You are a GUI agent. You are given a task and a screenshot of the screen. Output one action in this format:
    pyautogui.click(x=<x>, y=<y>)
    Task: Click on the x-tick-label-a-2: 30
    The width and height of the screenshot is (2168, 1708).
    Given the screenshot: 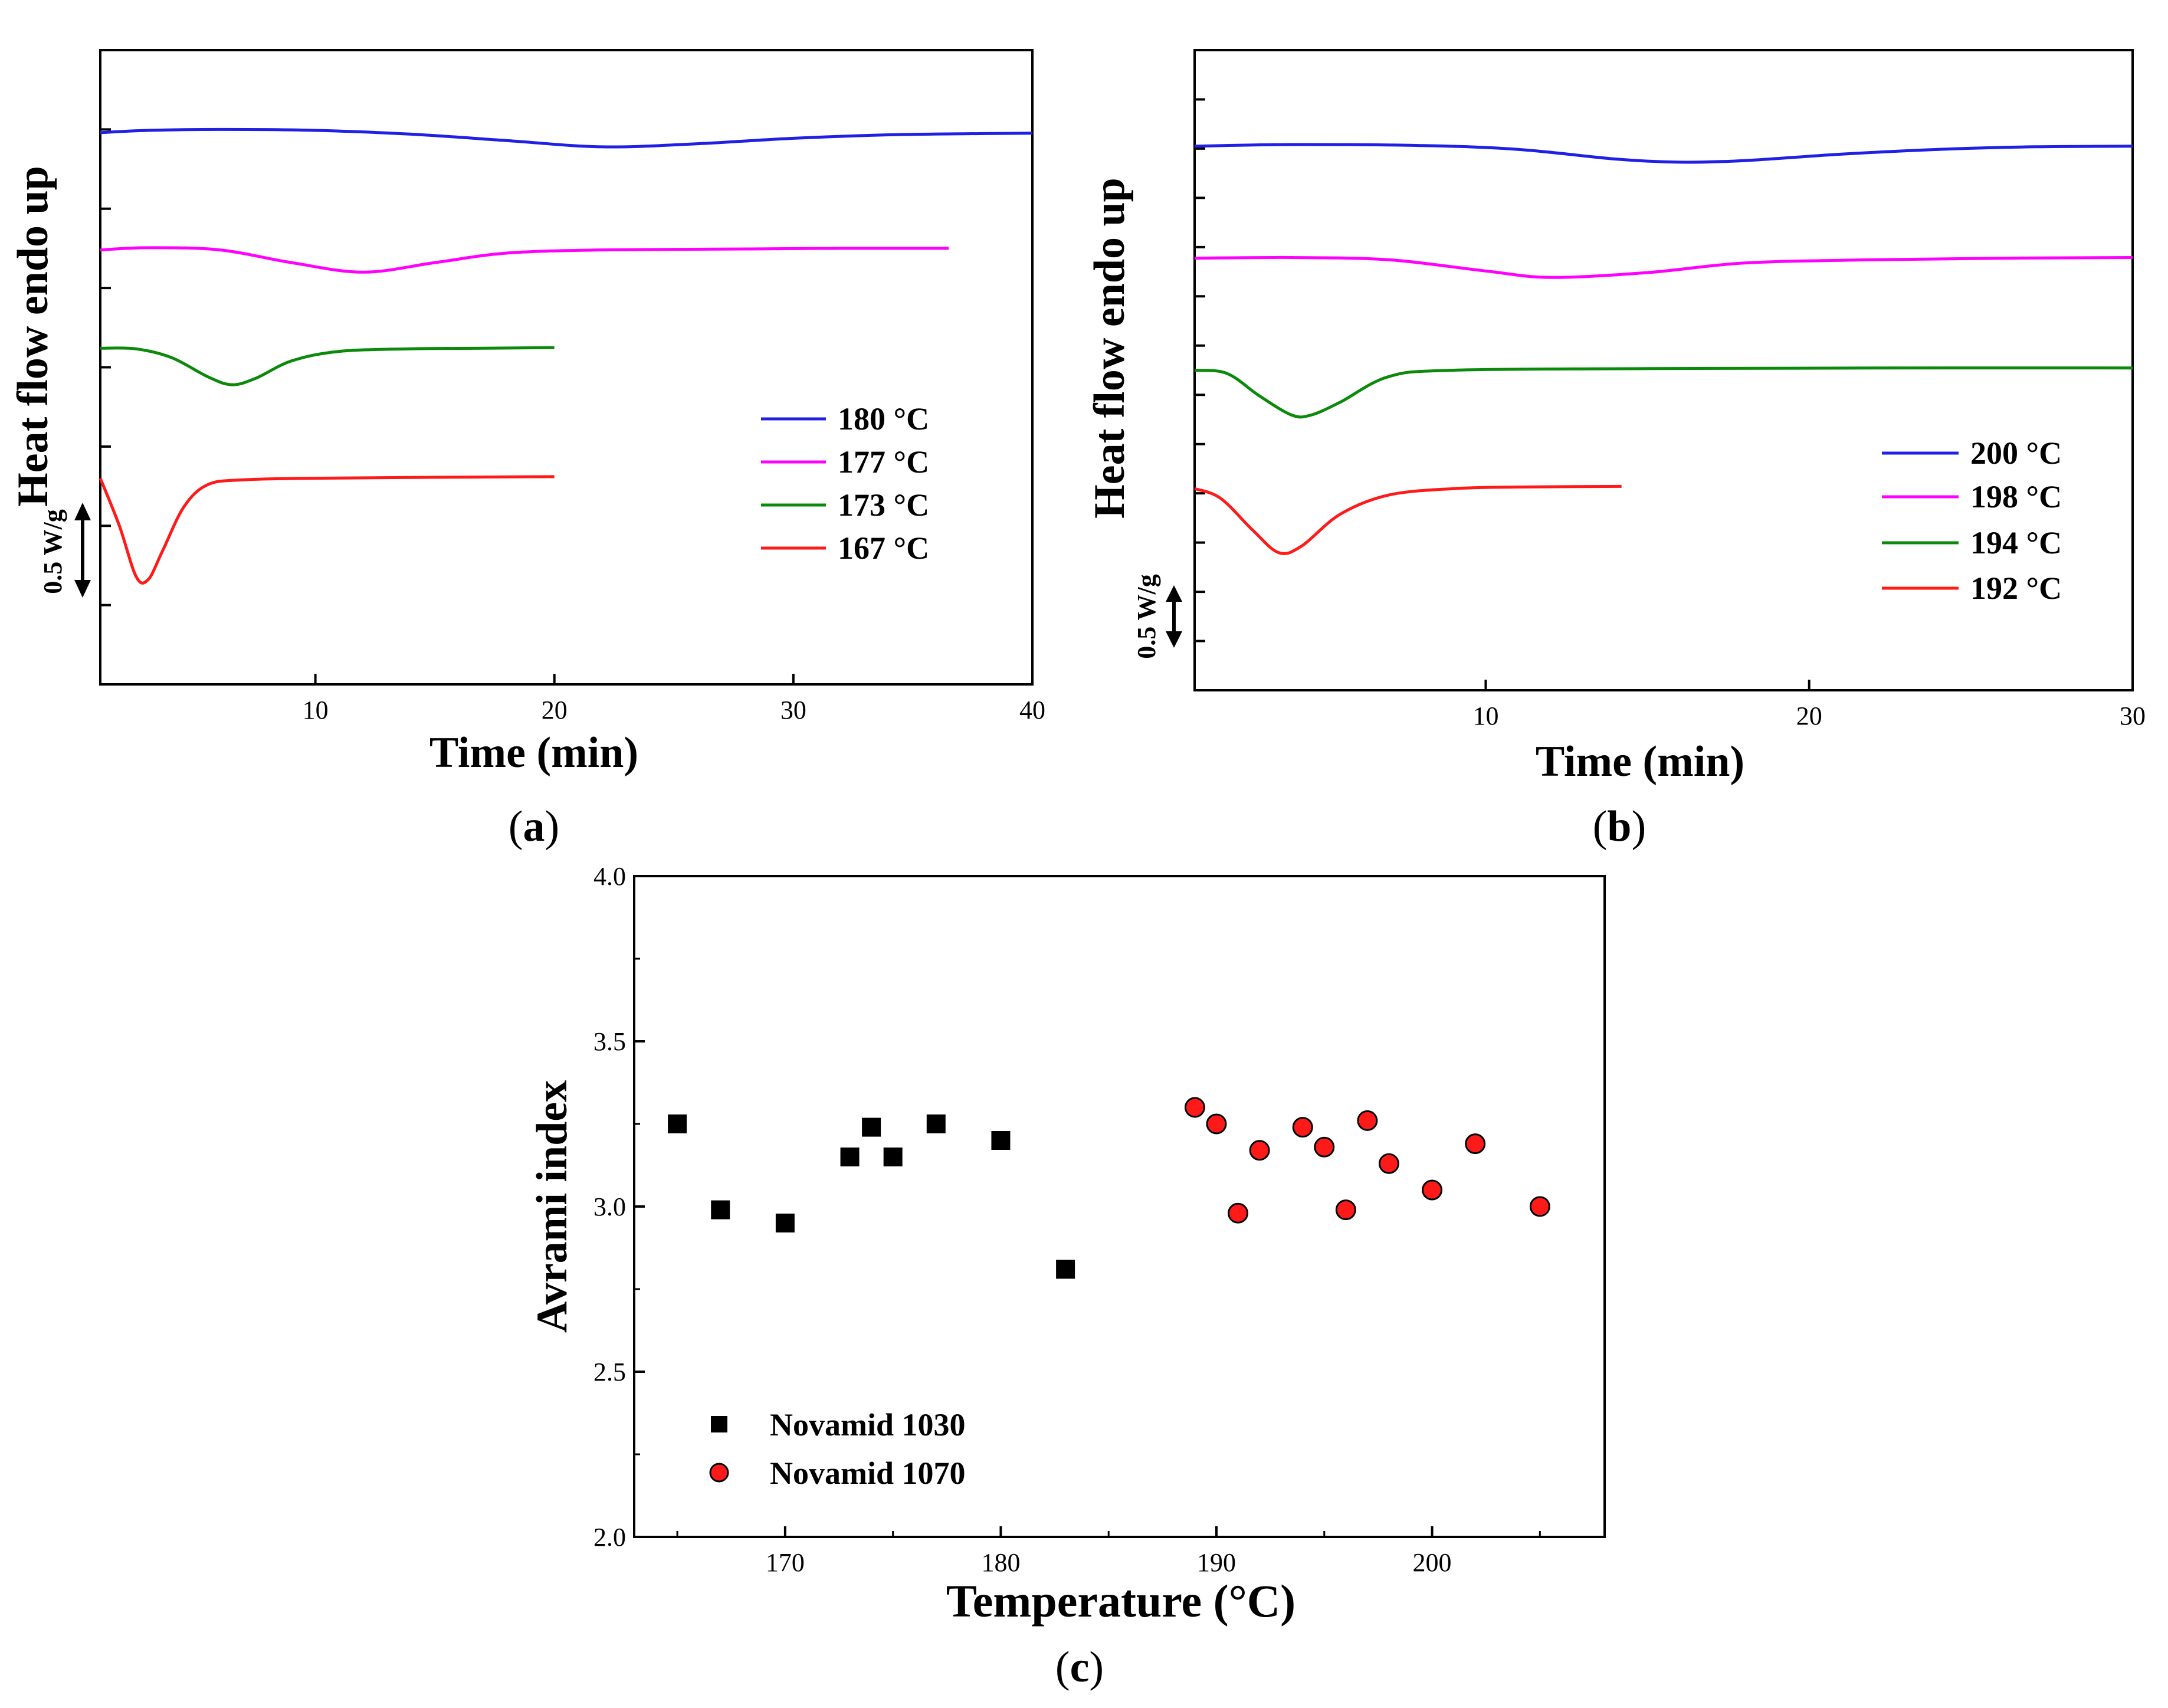 What is the action you would take?
    pyautogui.click(x=793, y=710)
    